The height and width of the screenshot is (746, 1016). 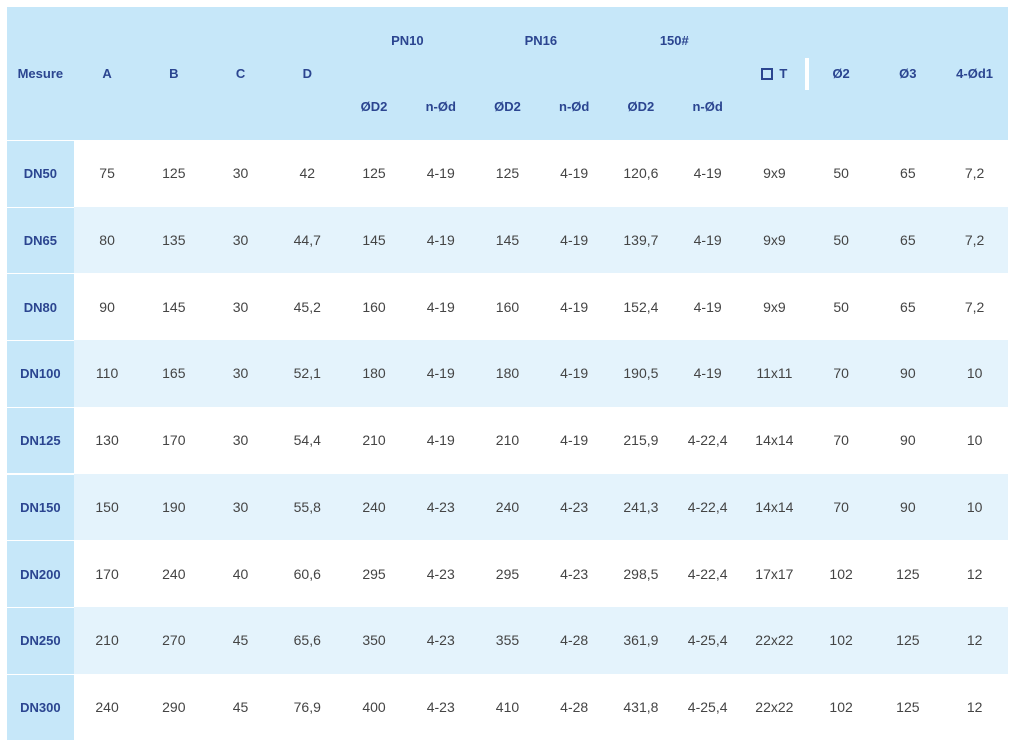 What do you see at coordinates (174, 507) in the screenshot?
I see `cell: 190` at bounding box center [174, 507].